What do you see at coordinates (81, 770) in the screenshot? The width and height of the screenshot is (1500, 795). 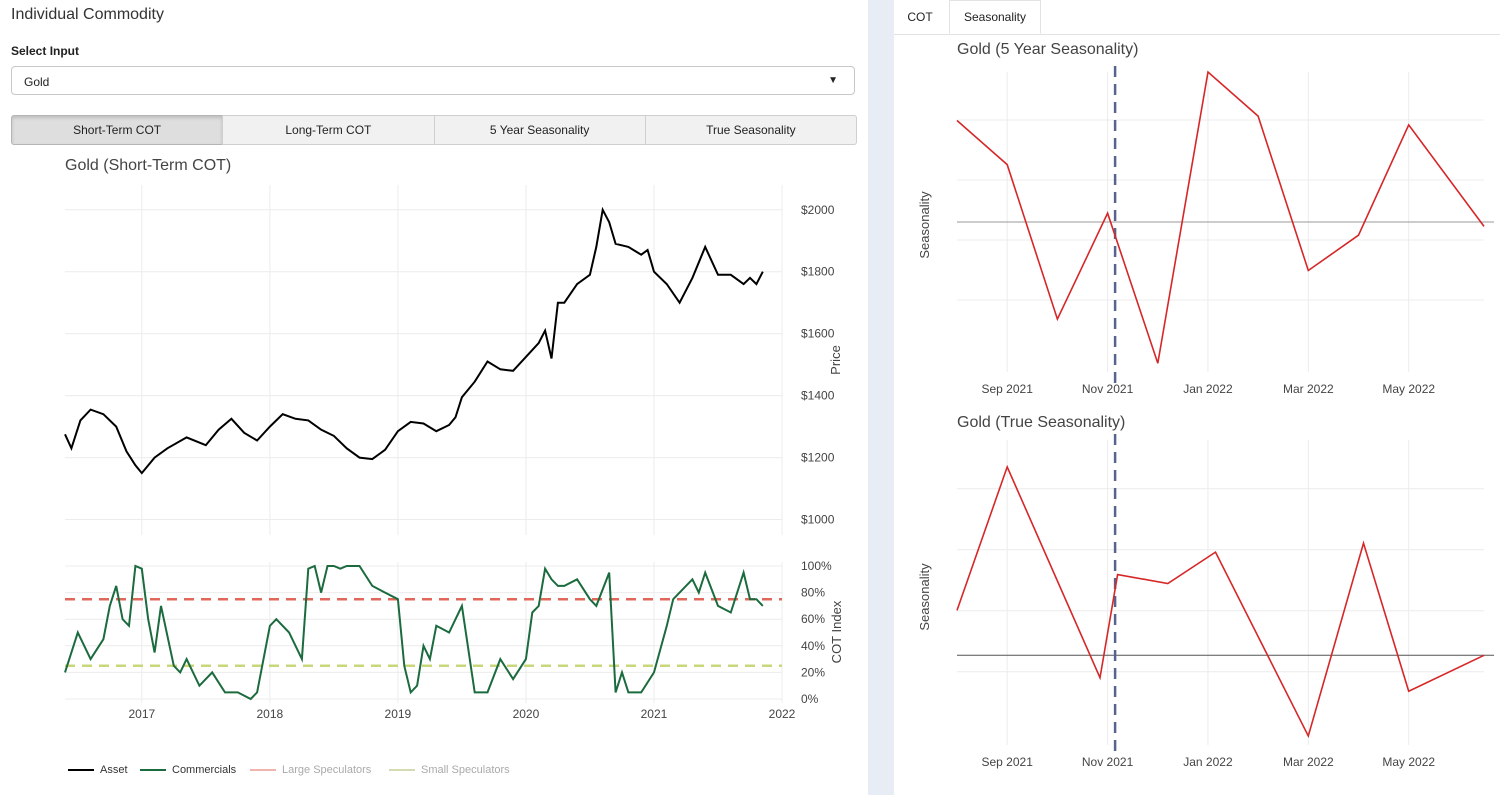 I see `asset-swatch` at bounding box center [81, 770].